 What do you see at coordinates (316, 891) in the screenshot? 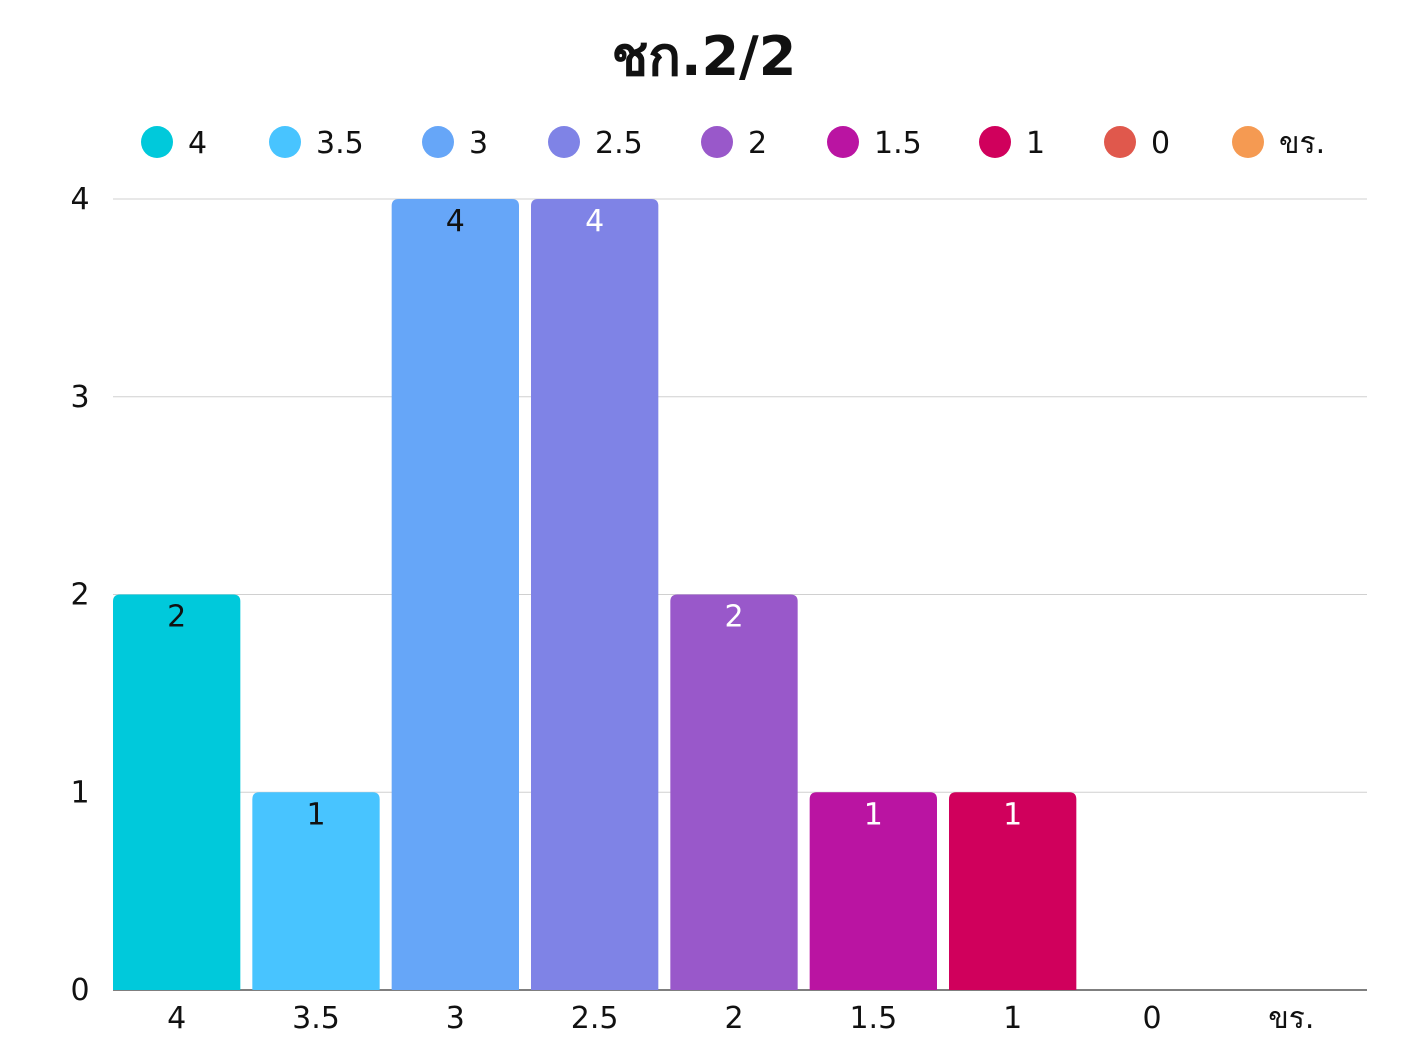
I see `bar-3.5` at bounding box center [316, 891].